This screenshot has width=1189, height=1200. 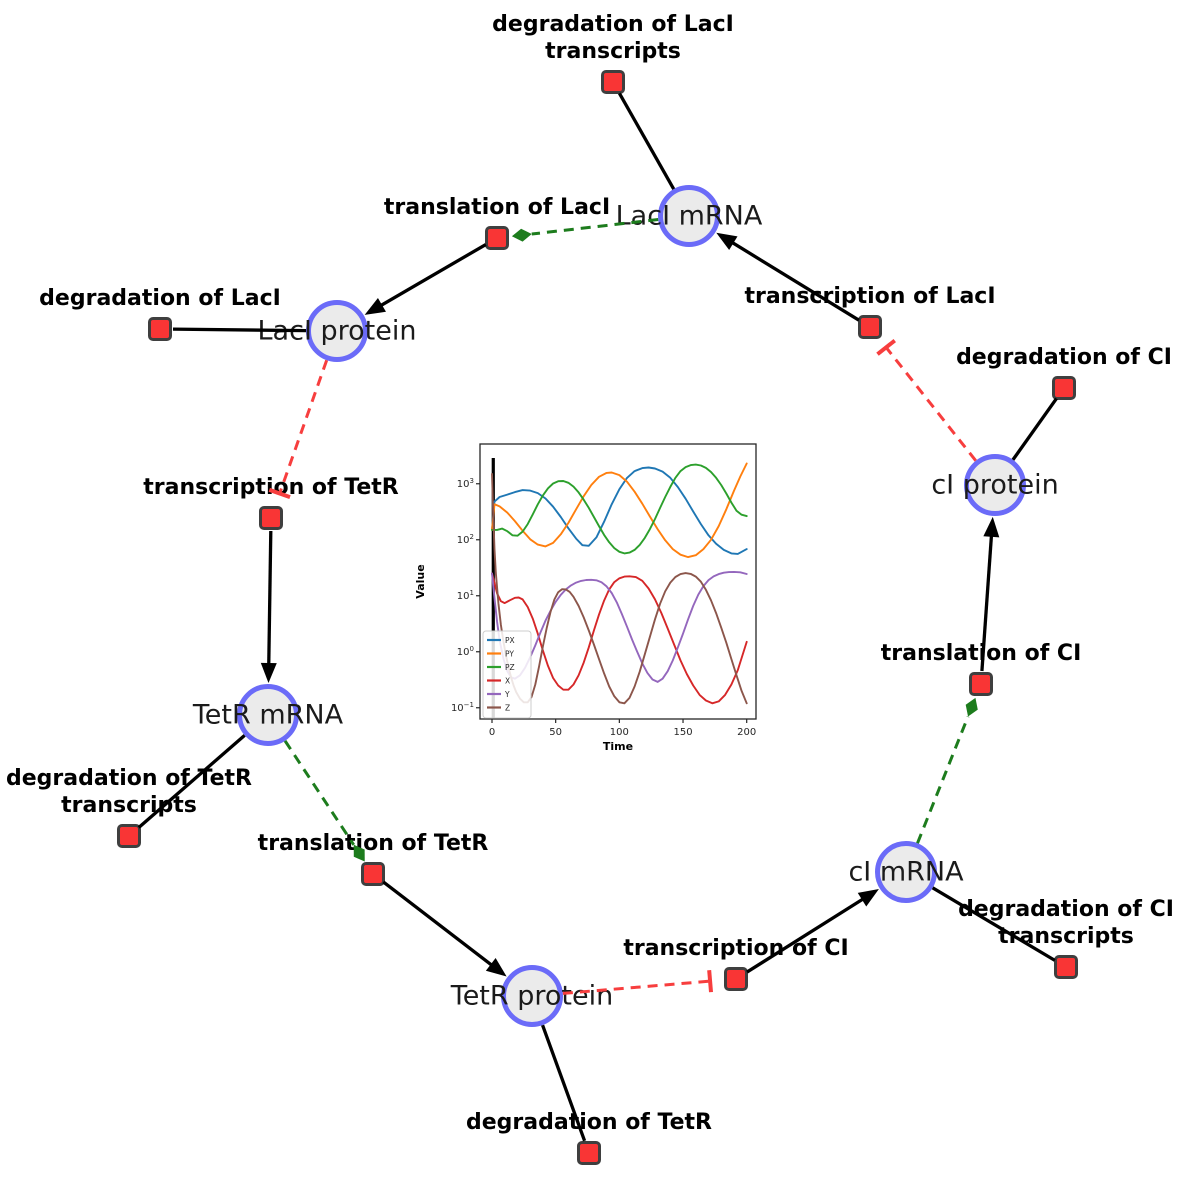 What do you see at coordinates (510, 640) in the screenshot?
I see `legend-label-PX: PX` at bounding box center [510, 640].